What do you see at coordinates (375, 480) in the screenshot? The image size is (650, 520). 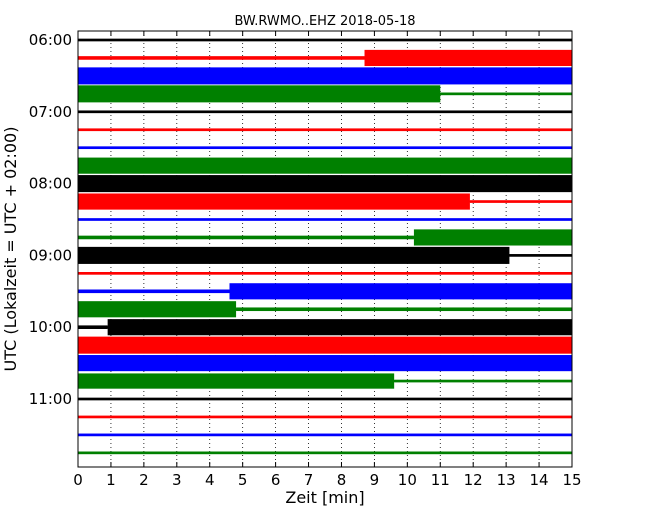 I see `x-tick-label: 9` at bounding box center [375, 480].